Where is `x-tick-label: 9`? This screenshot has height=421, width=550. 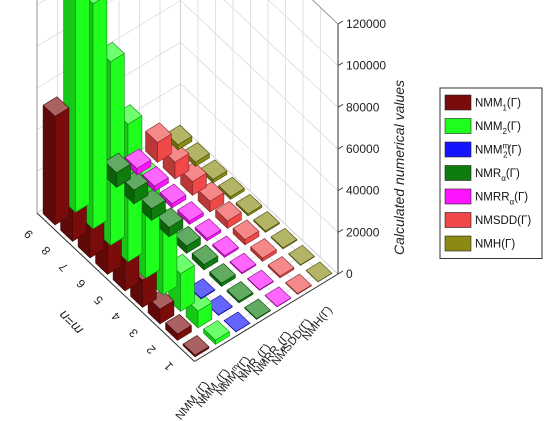
x-tick-label: 9 is located at coordinates (28, 234).